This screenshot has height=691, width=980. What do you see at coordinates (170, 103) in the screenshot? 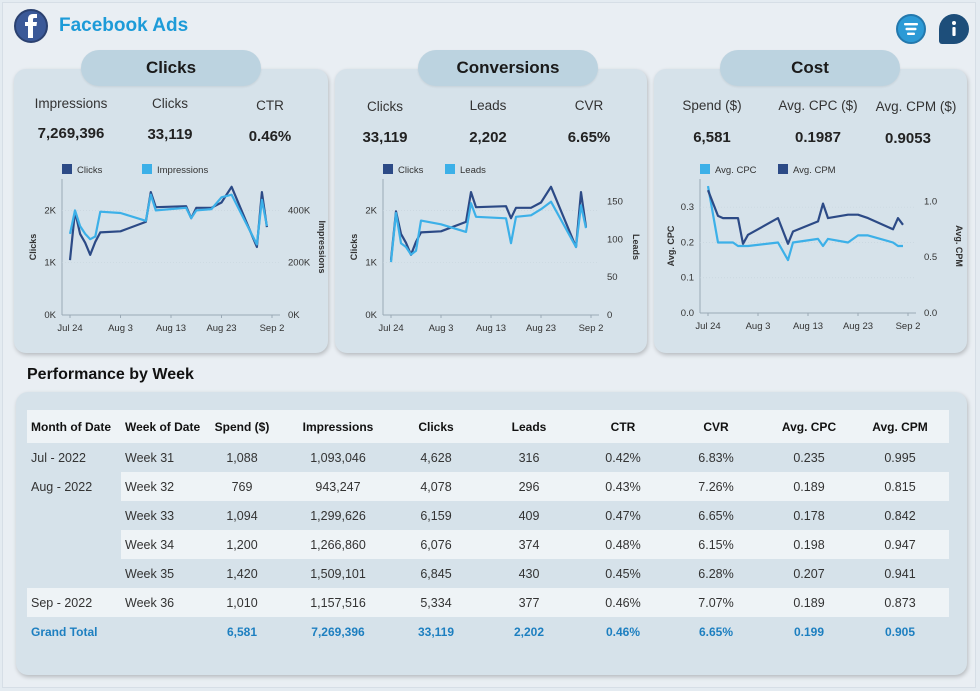
I see `kpi-label-clicks: Clicks` at bounding box center [170, 103].